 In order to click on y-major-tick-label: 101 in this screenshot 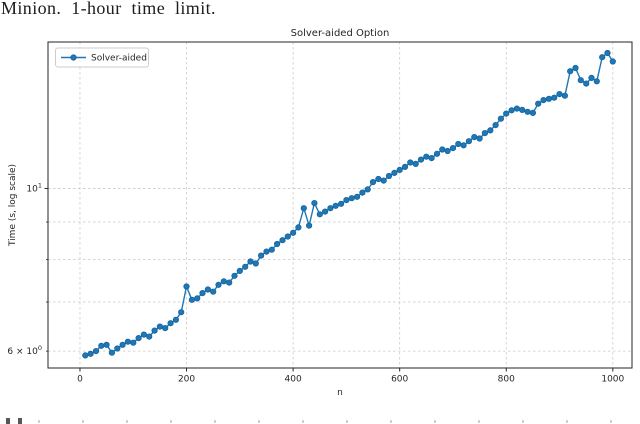, I will do `click(34, 187)`.